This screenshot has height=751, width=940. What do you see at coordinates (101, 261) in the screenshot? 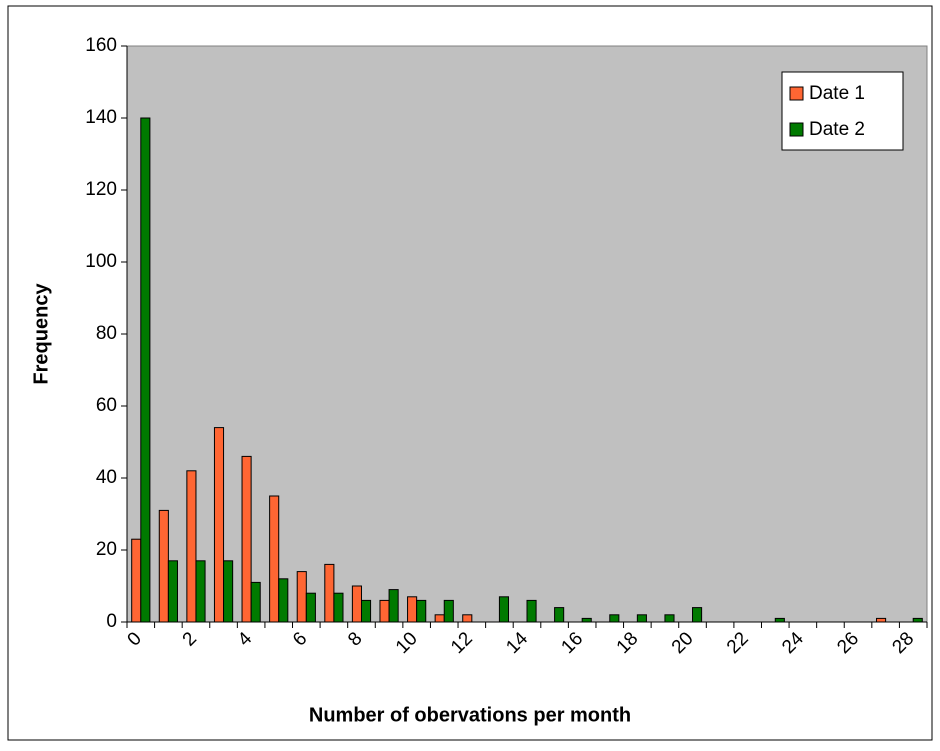
I see `y-tick-label: 100` at bounding box center [101, 261].